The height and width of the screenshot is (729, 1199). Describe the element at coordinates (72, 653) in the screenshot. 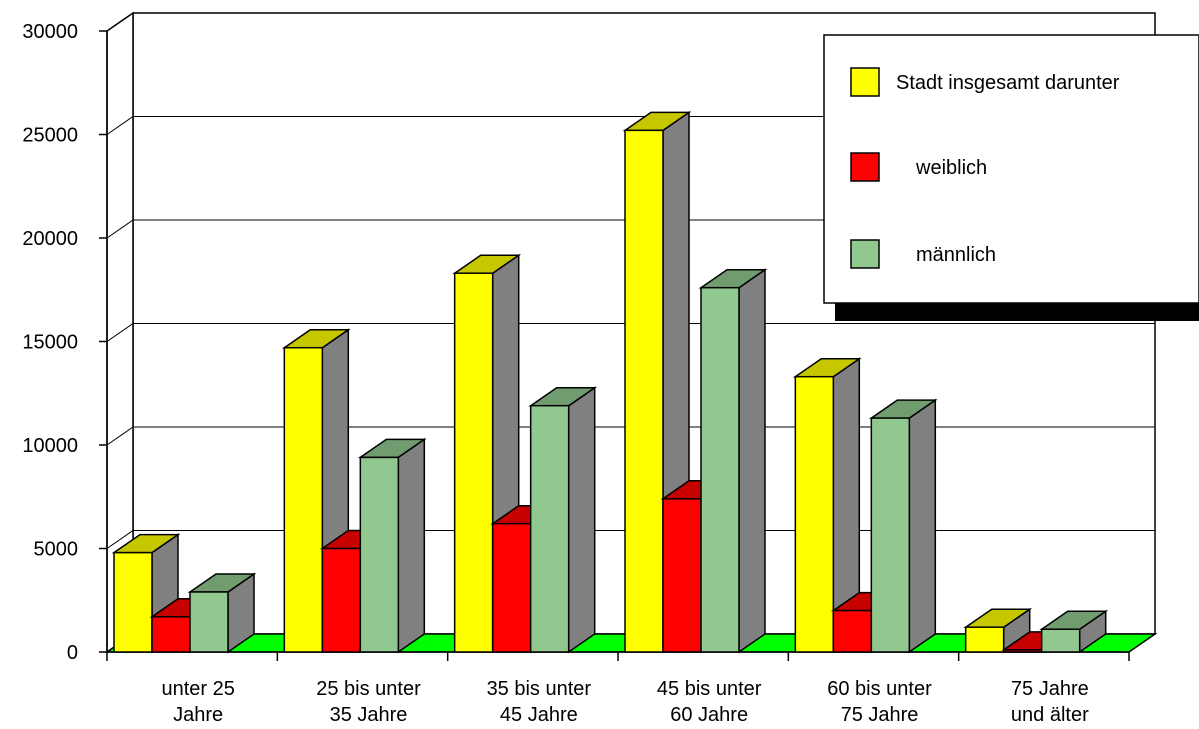

I see `y-tick-label: 0` at that location.